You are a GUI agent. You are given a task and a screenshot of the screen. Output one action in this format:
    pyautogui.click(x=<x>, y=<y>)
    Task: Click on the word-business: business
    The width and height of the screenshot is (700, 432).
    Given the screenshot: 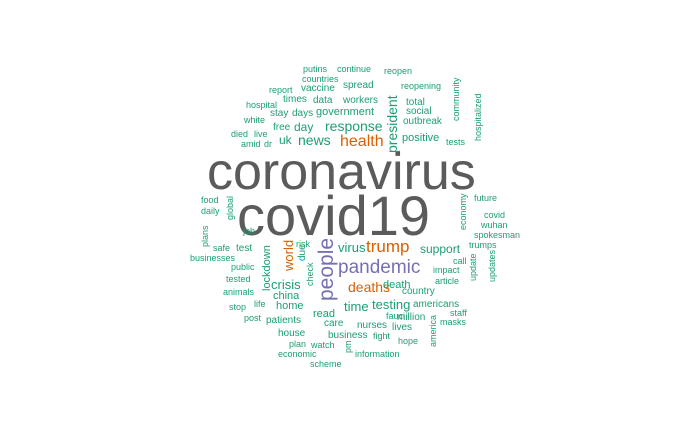 What is the action you would take?
    pyautogui.click(x=348, y=335)
    